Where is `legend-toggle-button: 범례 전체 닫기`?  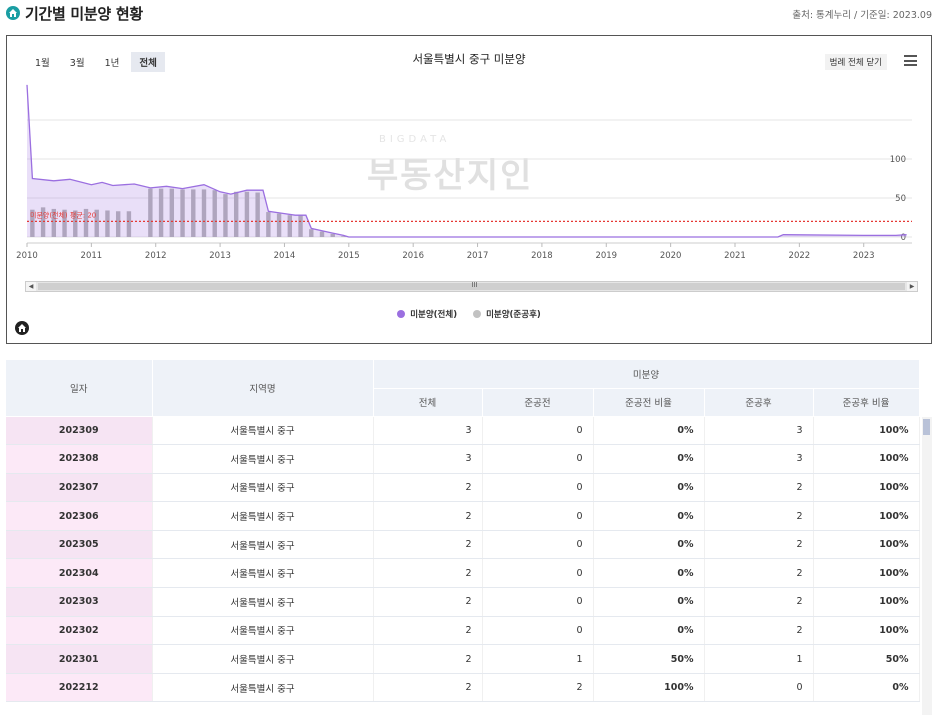 legend-toggle-button: 범례 전체 닫기 is located at coordinates (855, 62).